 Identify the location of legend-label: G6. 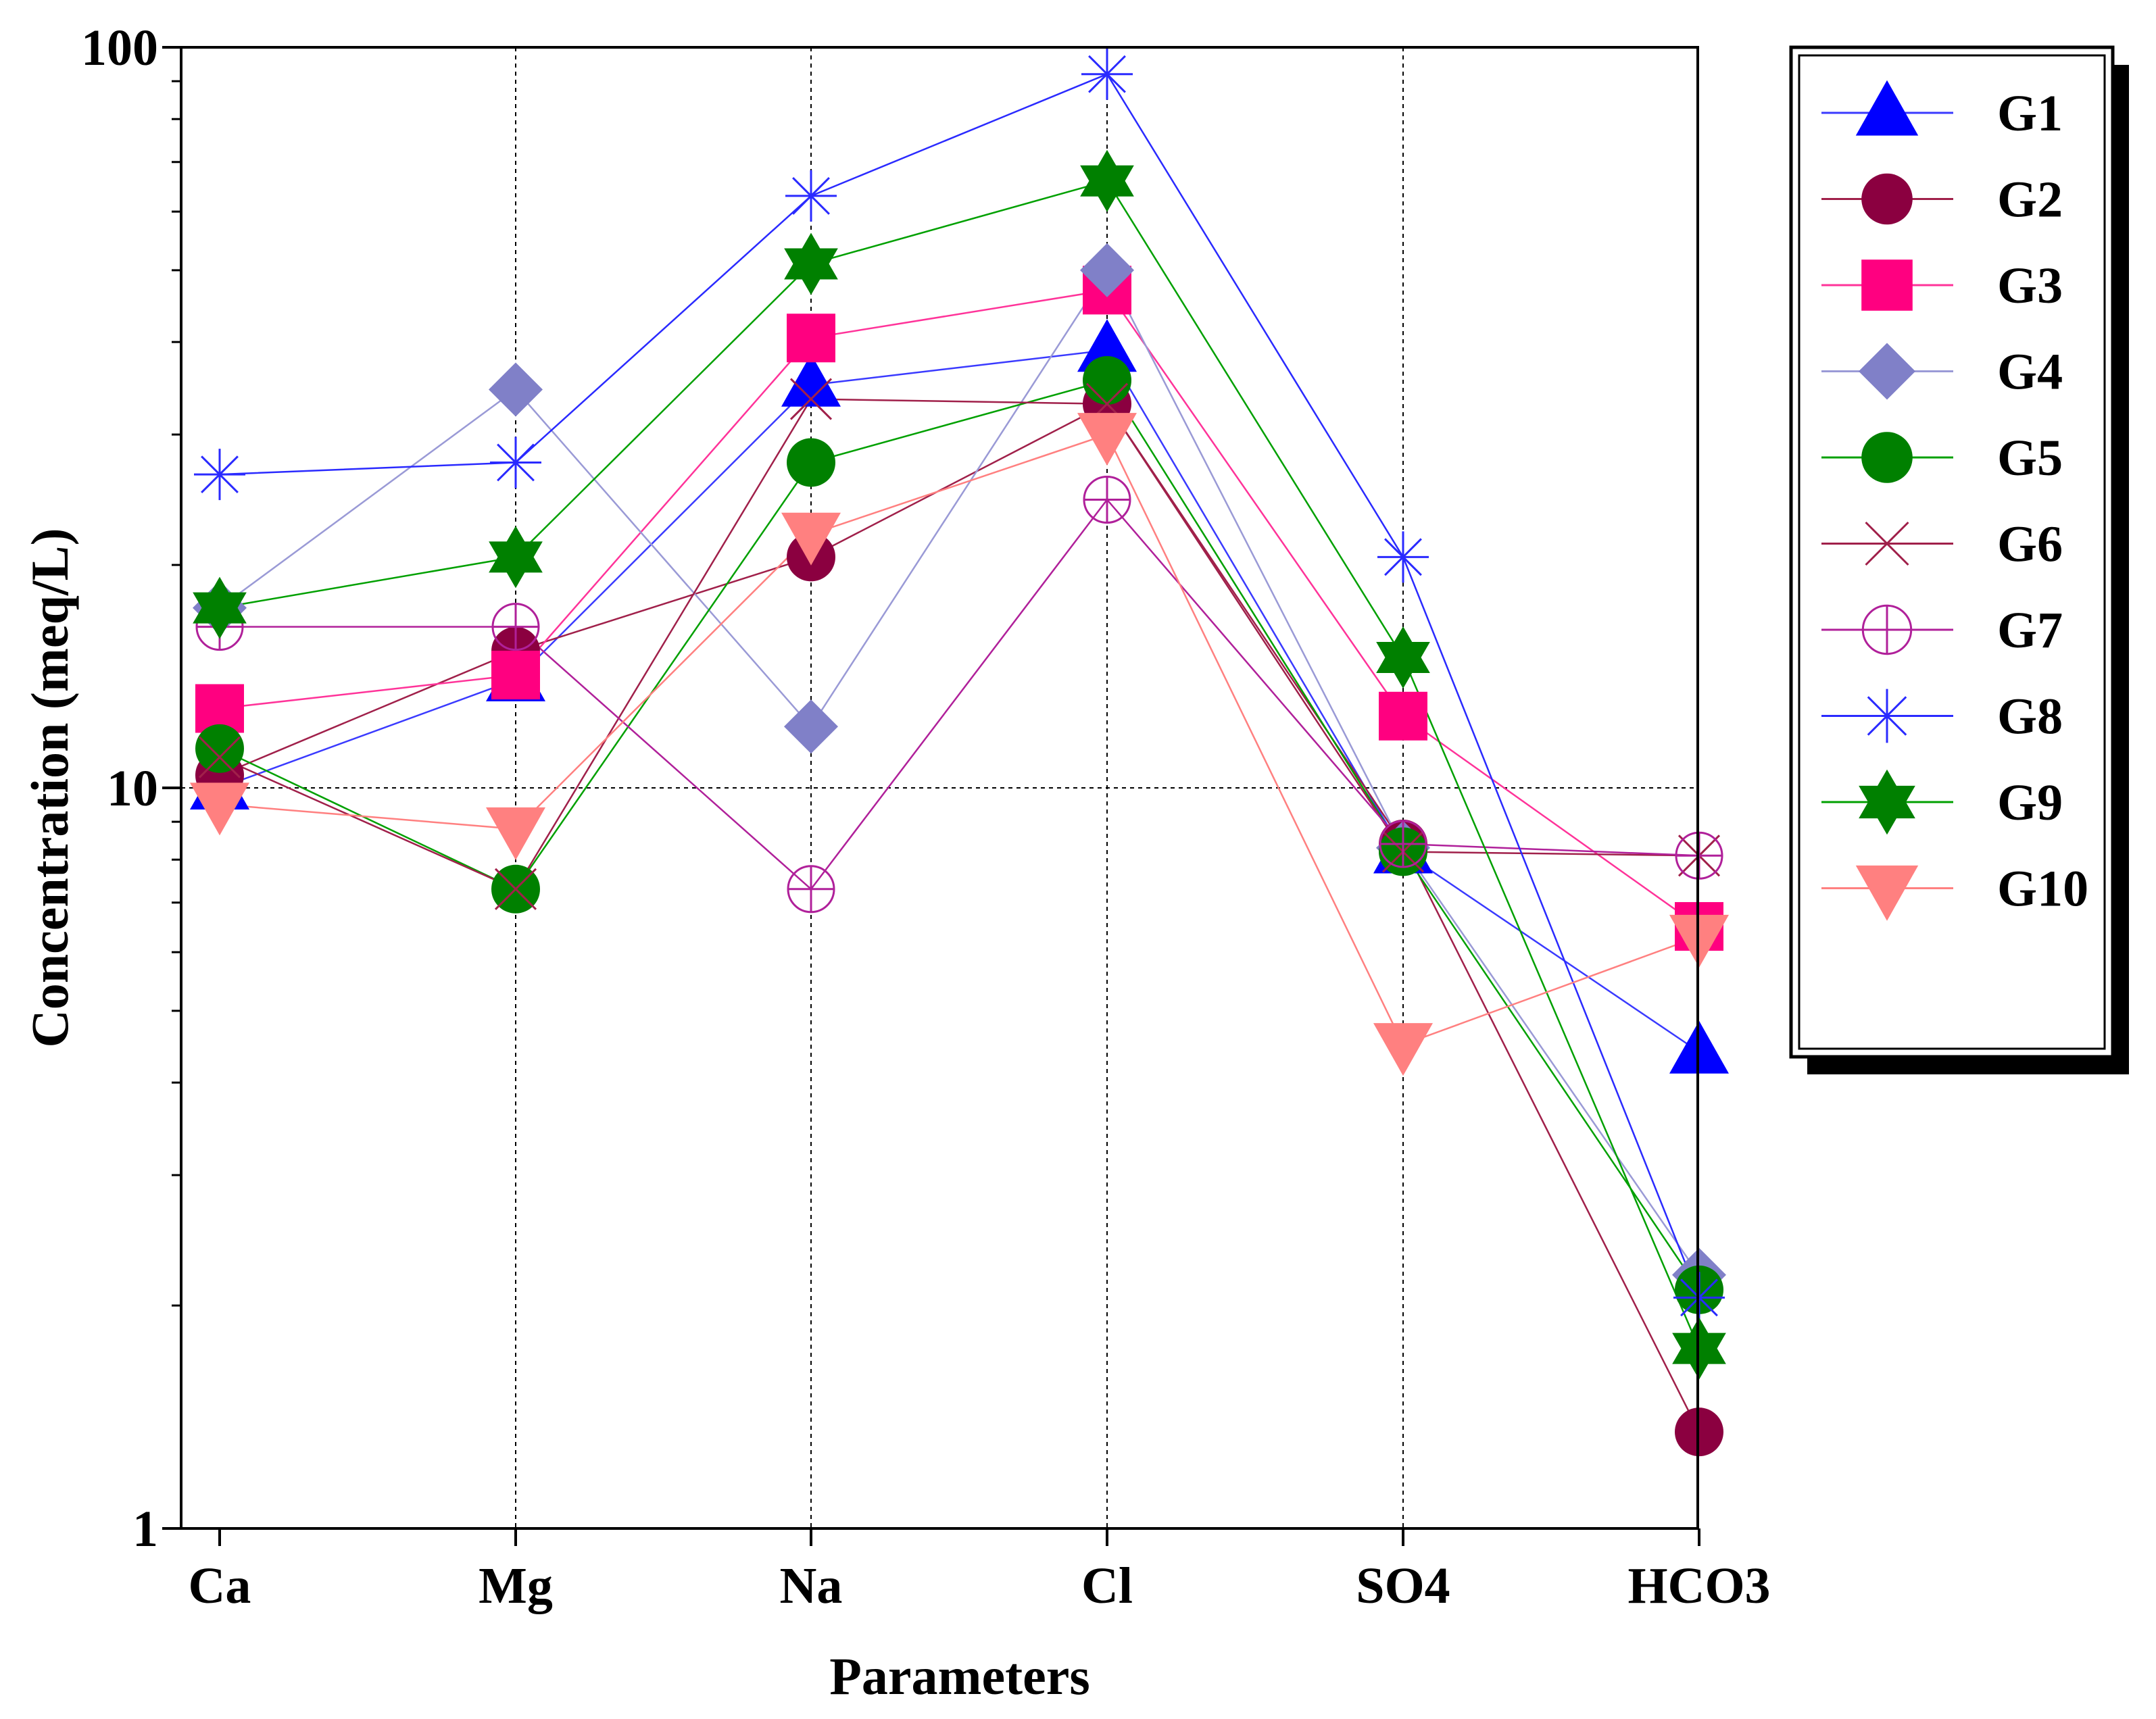
(2030, 544).